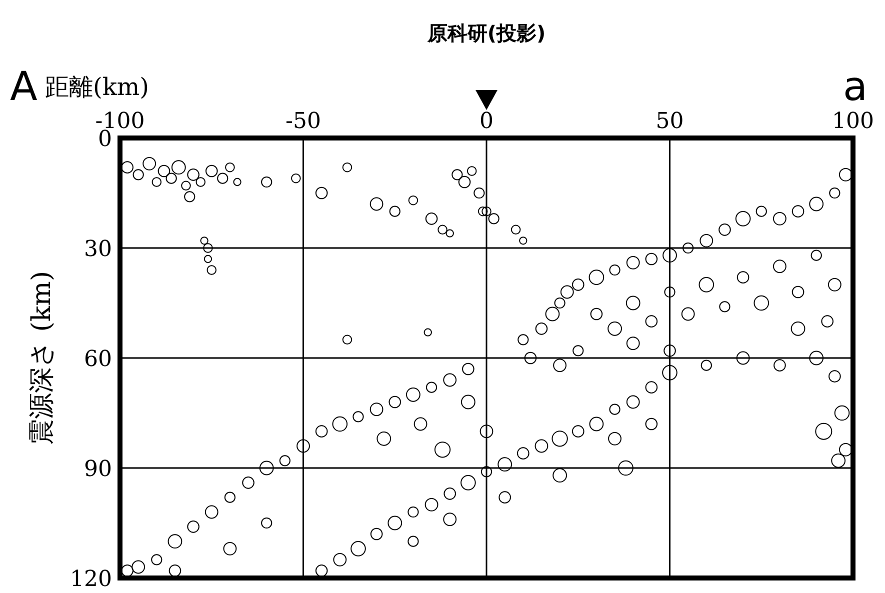 Image resolution: width=885 pixels, height=593 pixels. What do you see at coordinates (98, 249) in the screenshot?
I see `y-tick-label: 30` at bounding box center [98, 249].